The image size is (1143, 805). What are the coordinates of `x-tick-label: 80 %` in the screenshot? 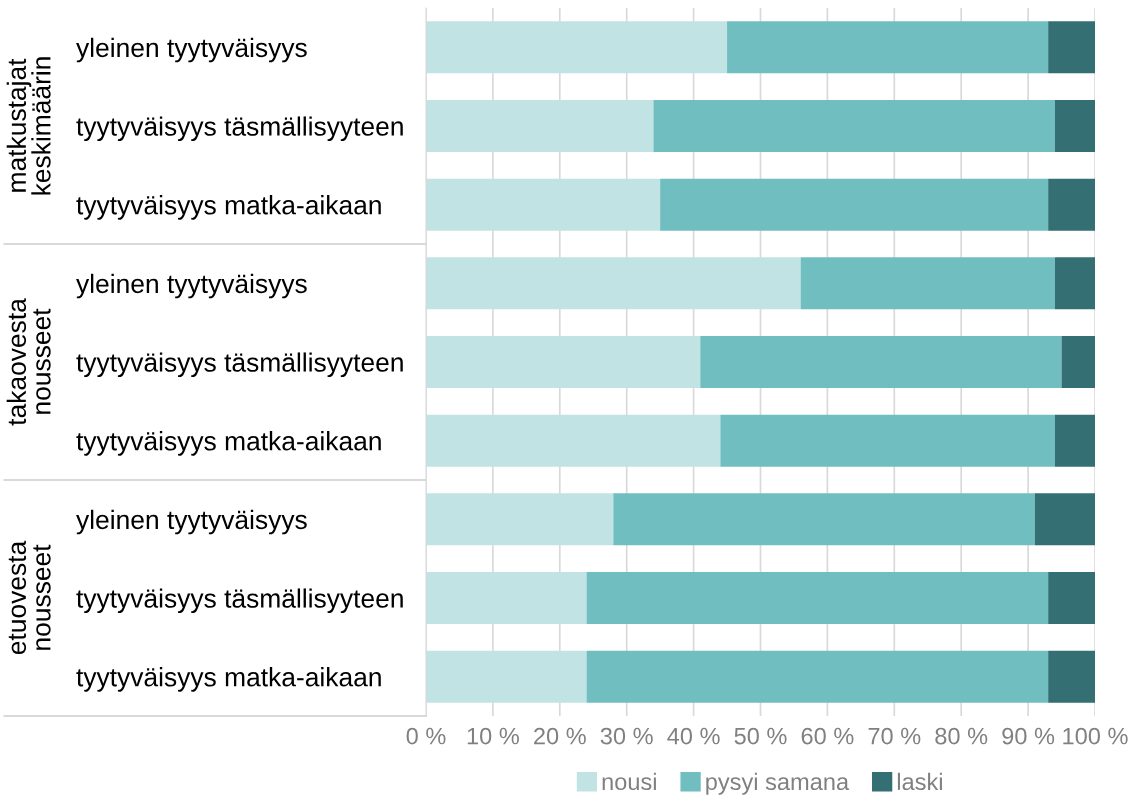 It's located at (961, 736).